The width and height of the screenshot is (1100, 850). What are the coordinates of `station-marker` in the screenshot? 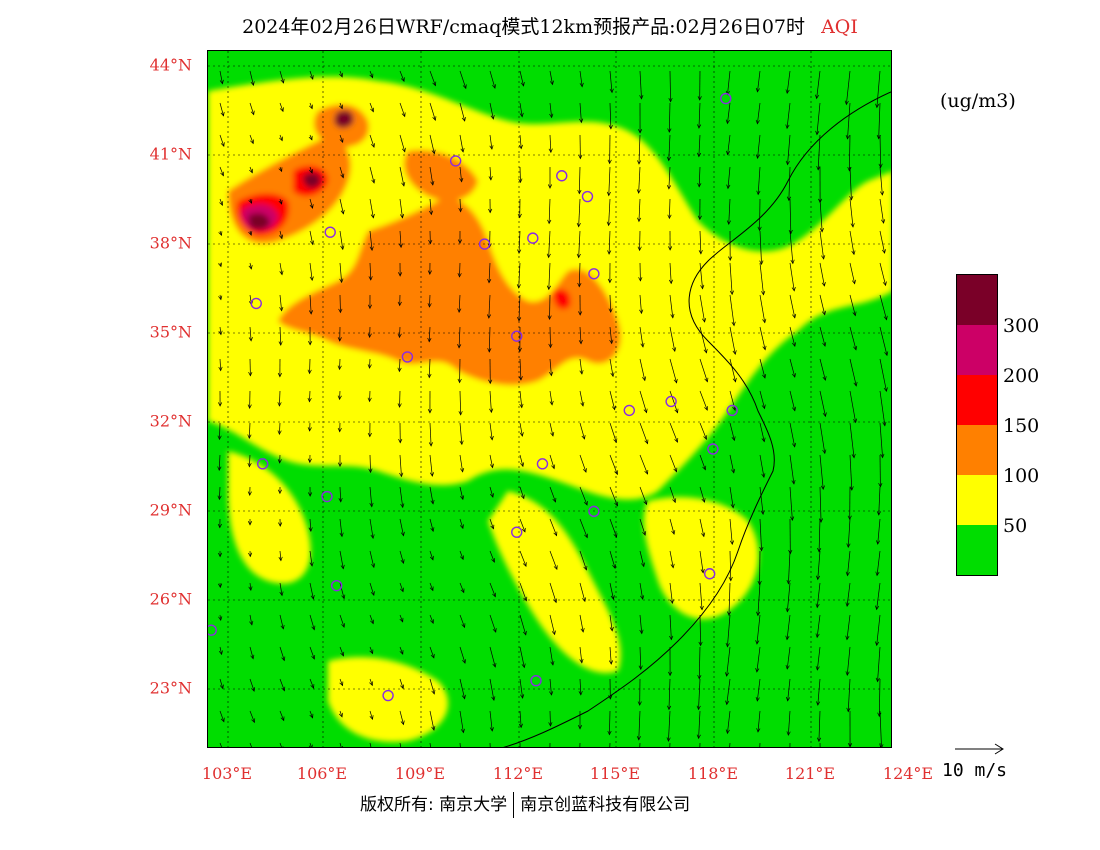 It's located at (388, 695).